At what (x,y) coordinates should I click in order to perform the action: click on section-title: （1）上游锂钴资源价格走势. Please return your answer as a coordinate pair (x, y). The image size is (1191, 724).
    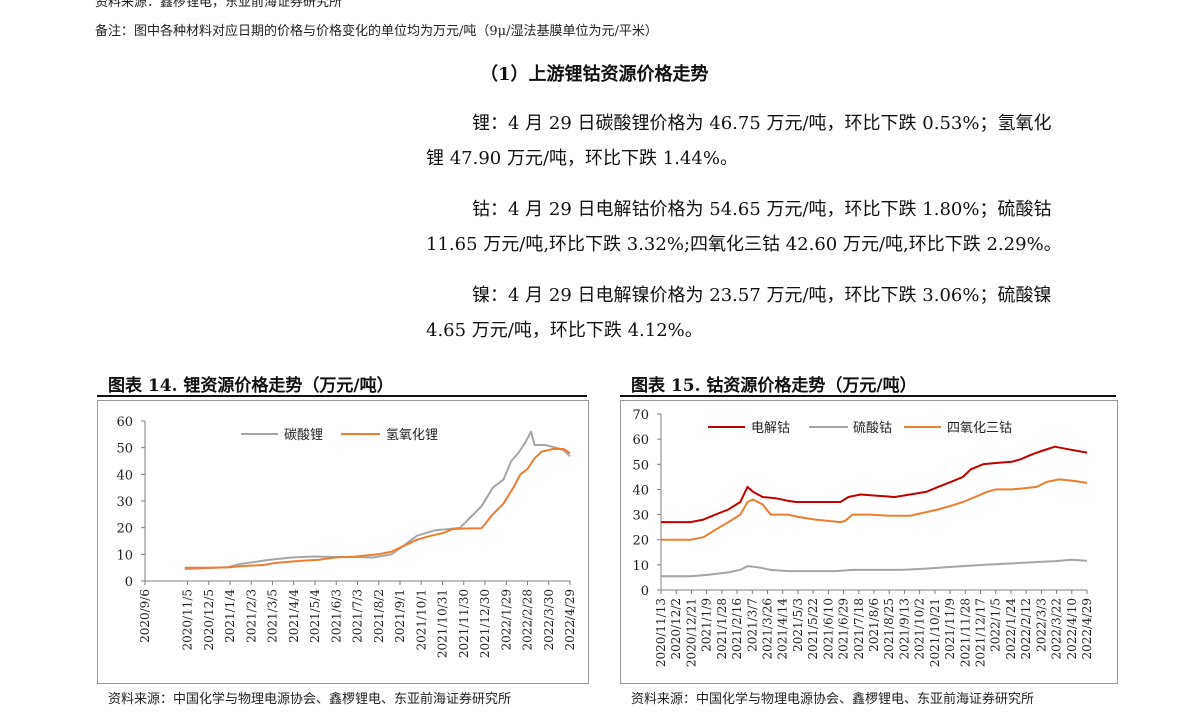
    Looking at the image, I should click on (594, 74).